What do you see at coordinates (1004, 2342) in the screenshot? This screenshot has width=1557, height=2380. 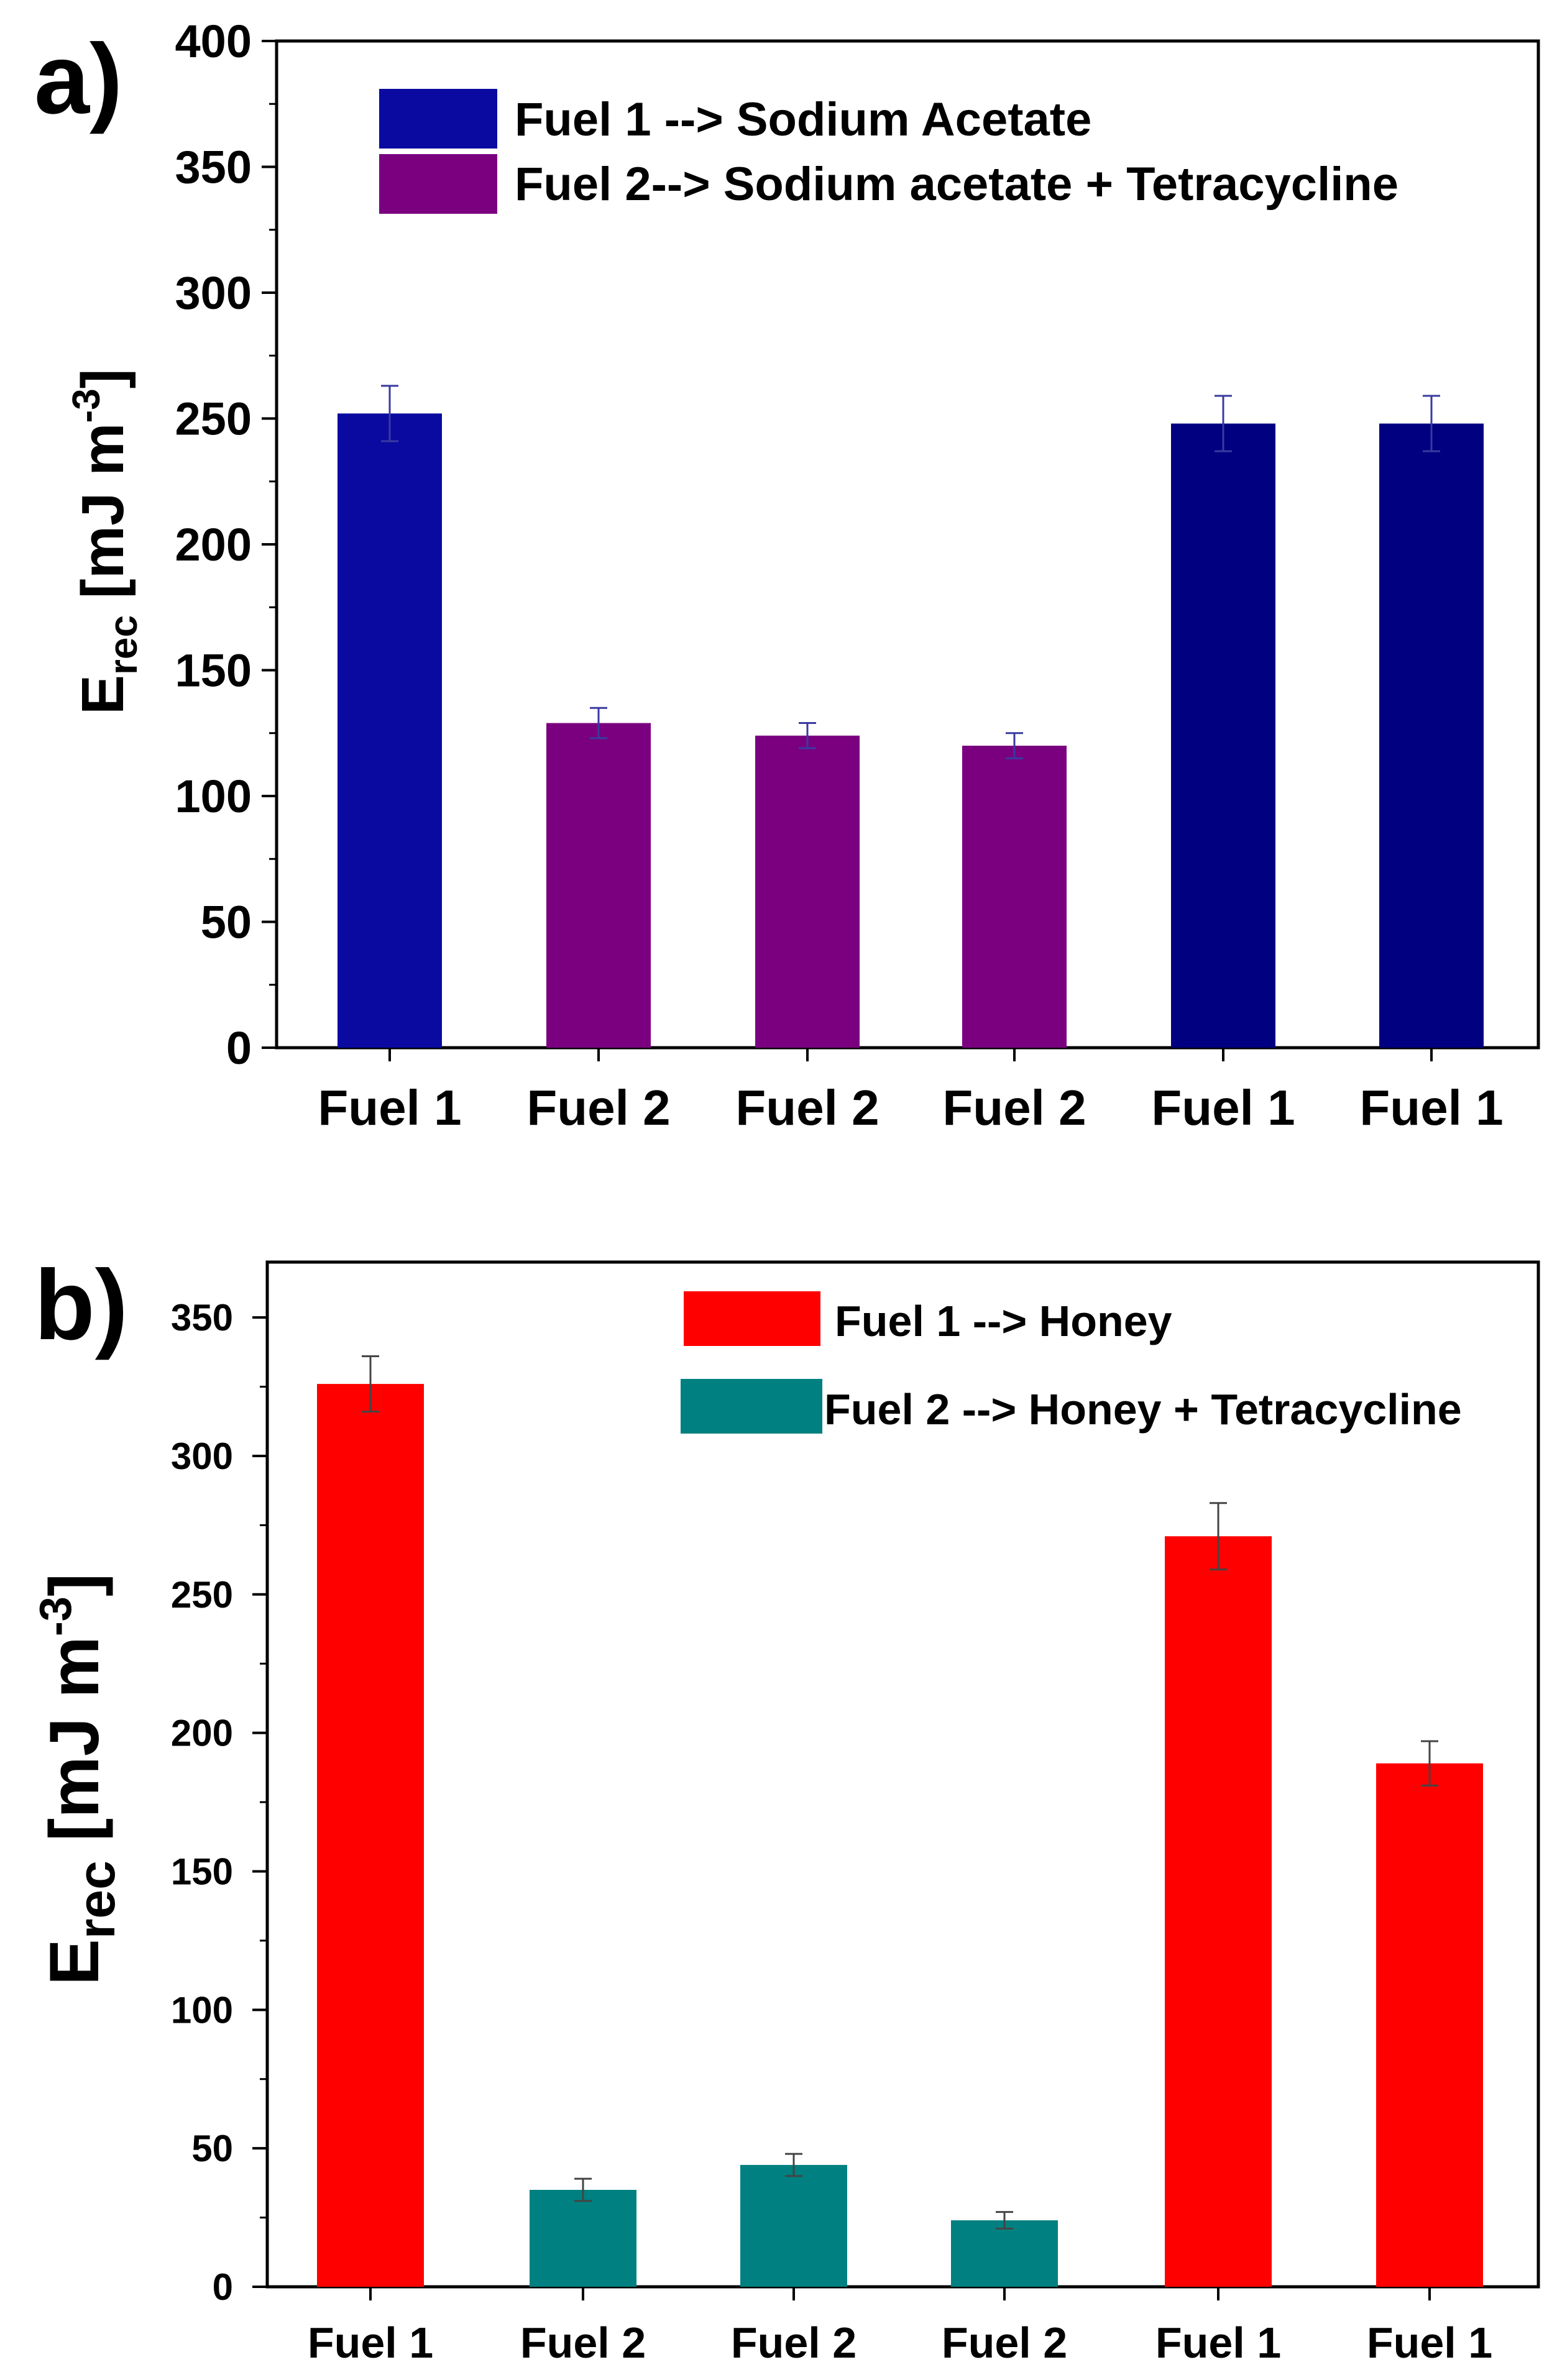 I see `panel-b-x-tick-label-4: Fuel 2` at bounding box center [1004, 2342].